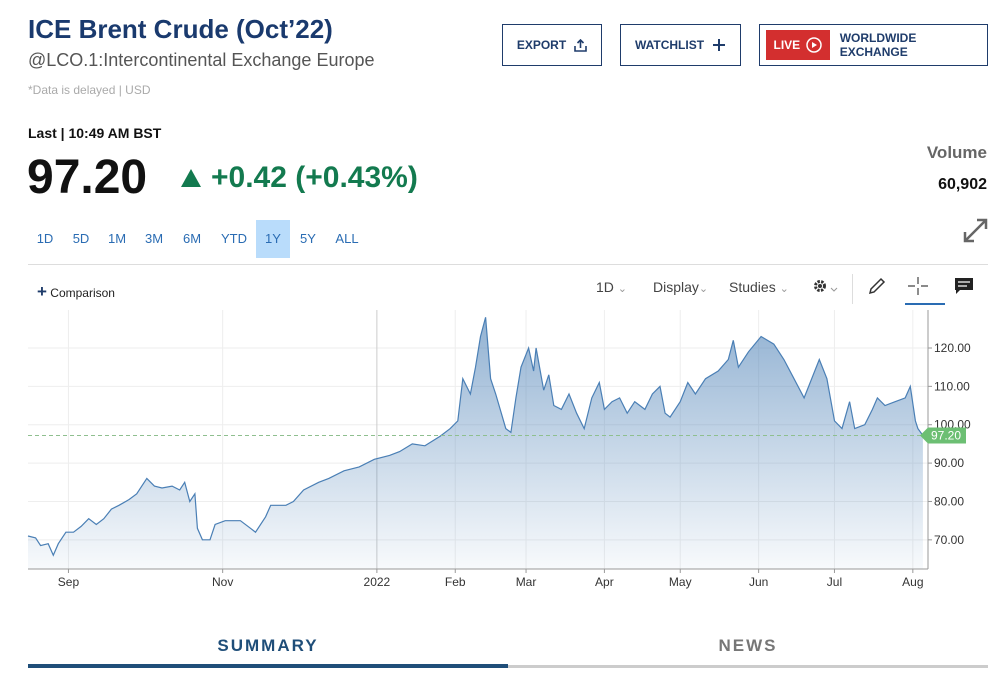  What do you see at coordinates (45, 238) in the screenshot?
I see `range-button: 1D` at bounding box center [45, 238].